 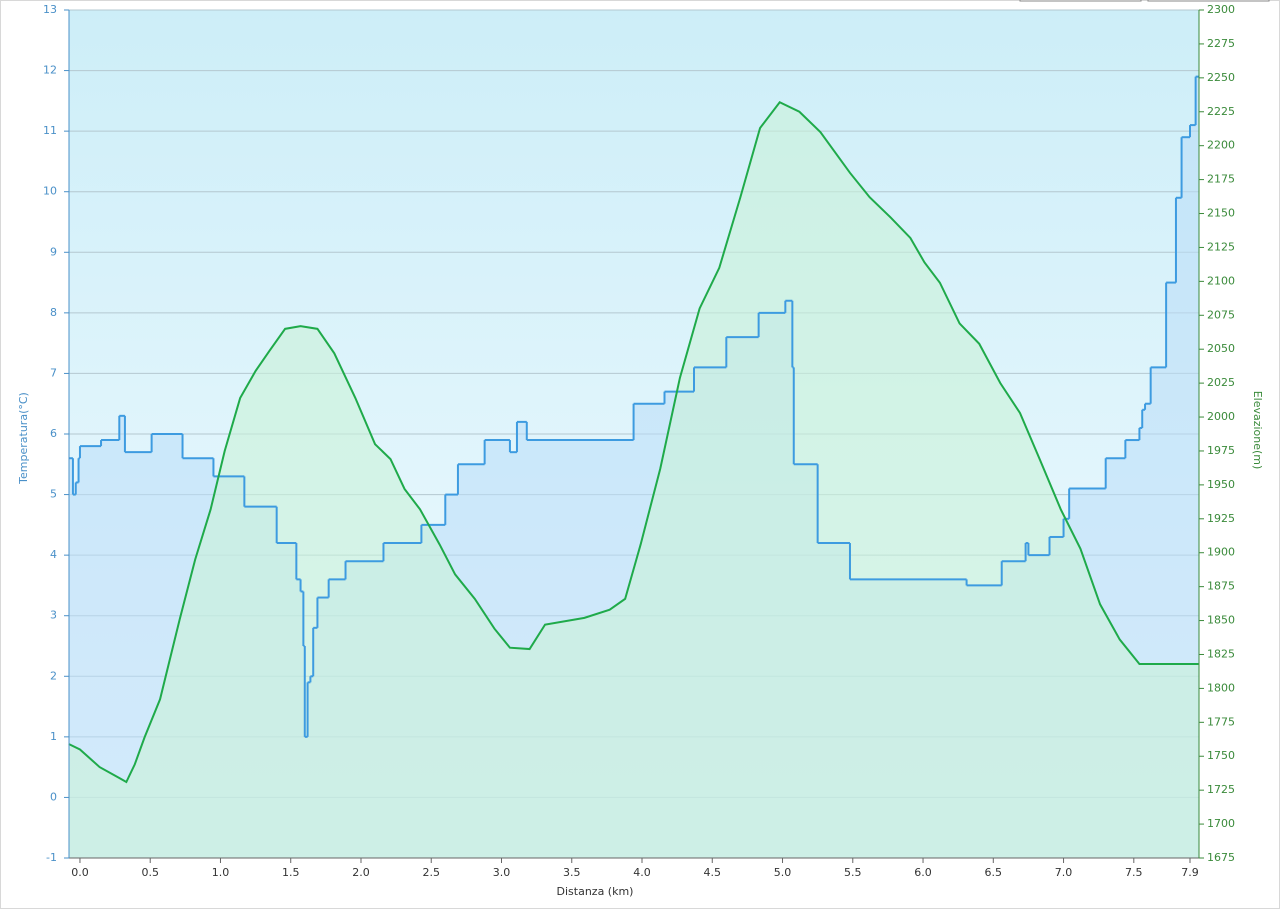 What do you see at coordinates (53, 372) in the screenshot?
I see `y-tick-label: 7` at bounding box center [53, 372].